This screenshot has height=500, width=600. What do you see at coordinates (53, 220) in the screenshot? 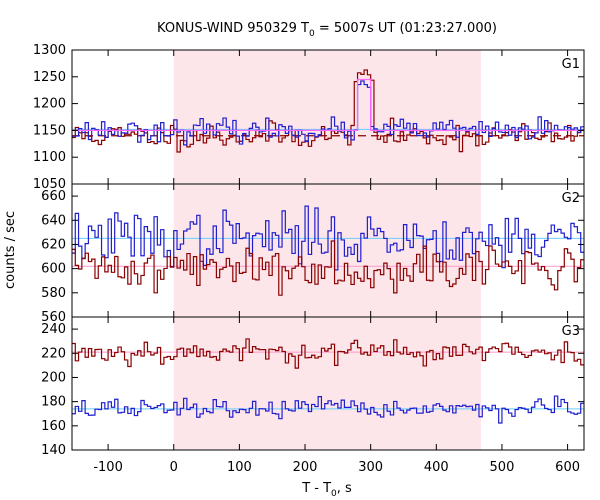
I see `y-tick-label-G2-4: 640` at bounding box center [53, 220].